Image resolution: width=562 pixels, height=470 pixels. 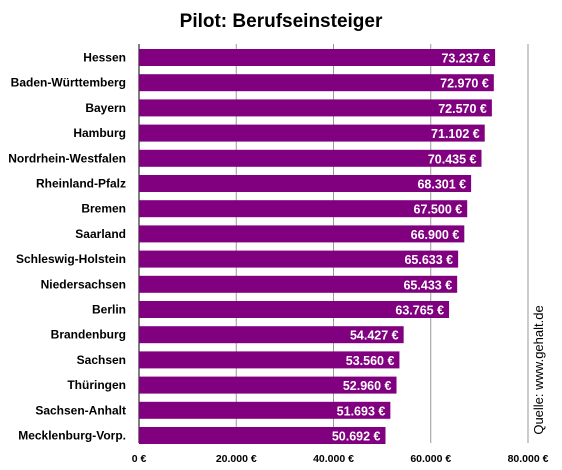 What do you see at coordinates (103, 209) in the screenshot?
I see `category-label: Bremen` at bounding box center [103, 209].